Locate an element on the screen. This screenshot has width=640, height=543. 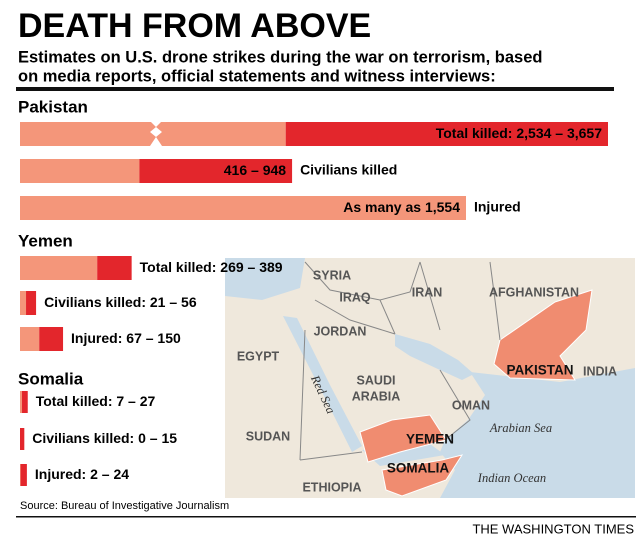
value-label: As many as 1,554 is located at coordinates (401, 207).